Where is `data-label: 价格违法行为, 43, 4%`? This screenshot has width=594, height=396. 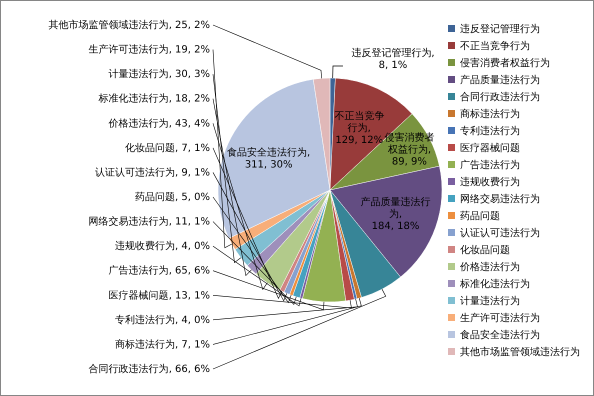
data-label: 价格违法行为, 43, 4% is located at coordinates (159, 123).